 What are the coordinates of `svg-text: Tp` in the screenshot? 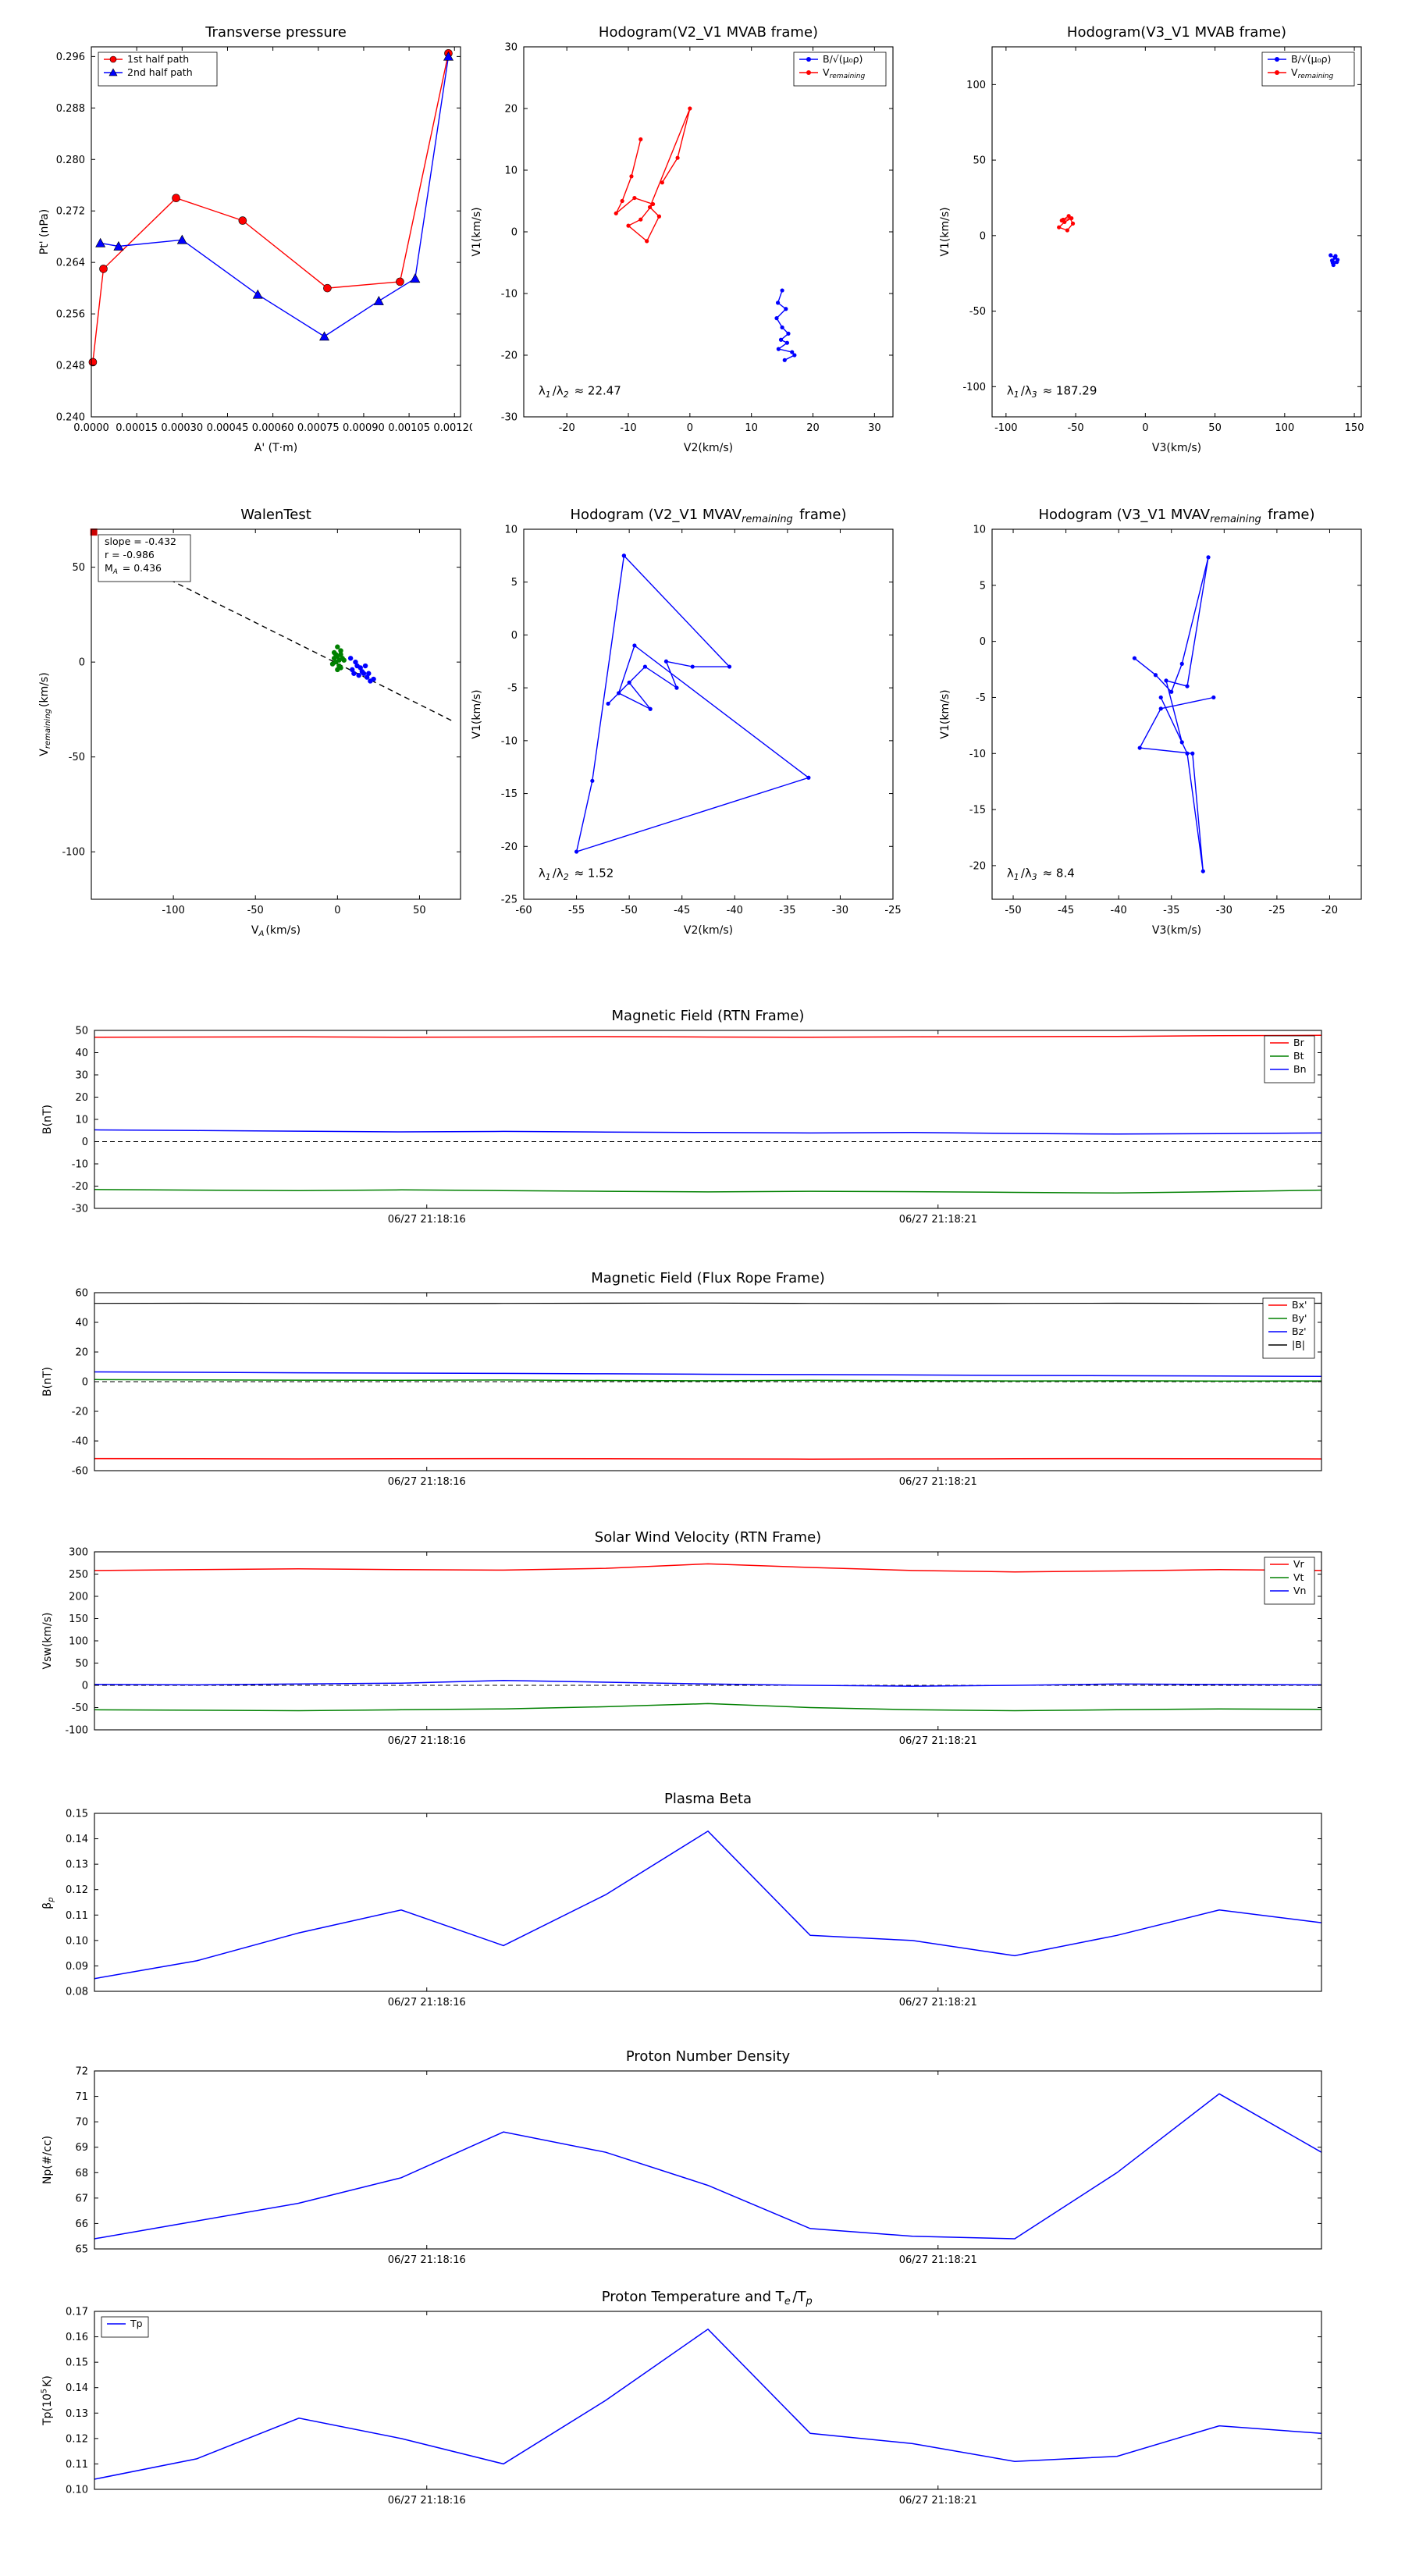 It's located at (136, 2323).